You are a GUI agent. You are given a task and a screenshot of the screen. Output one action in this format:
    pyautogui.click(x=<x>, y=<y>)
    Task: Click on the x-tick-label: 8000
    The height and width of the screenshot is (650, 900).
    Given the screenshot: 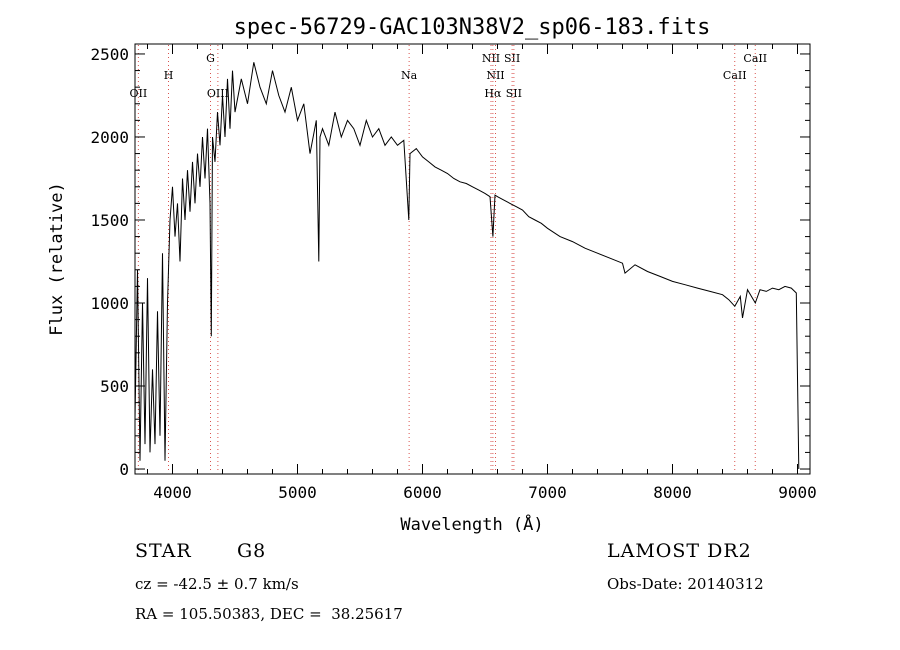 What is the action you would take?
    pyautogui.click(x=672, y=492)
    